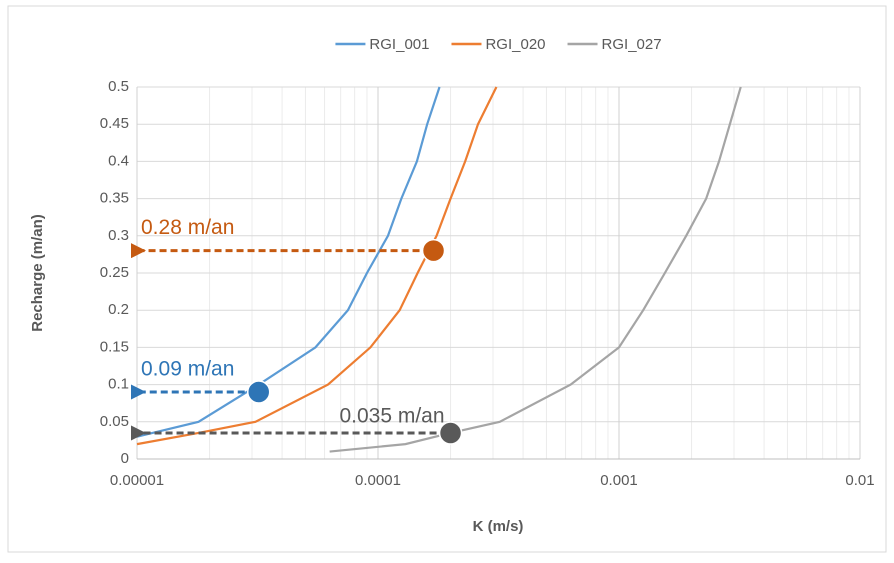 This screenshot has height=563, width=894. I want to click on legend: RGI_001 RGI_020 RGI_027, so click(498, 44).